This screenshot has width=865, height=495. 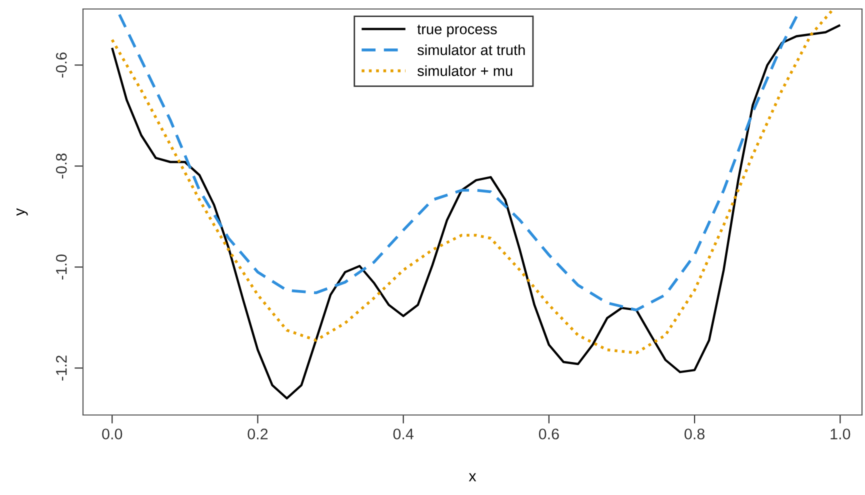 What do you see at coordinates (472, 477) in the screenshot?
I see `x-axis-title: x` at bounding box center [472, 477].